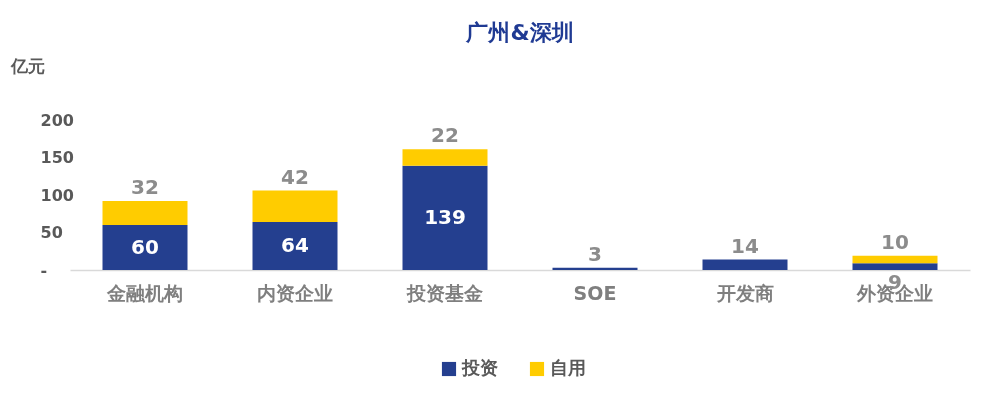  What do you see at coordinates (145, 187) in the screenshot?
I see `data-label: 32` at bounding box center [145, 187].